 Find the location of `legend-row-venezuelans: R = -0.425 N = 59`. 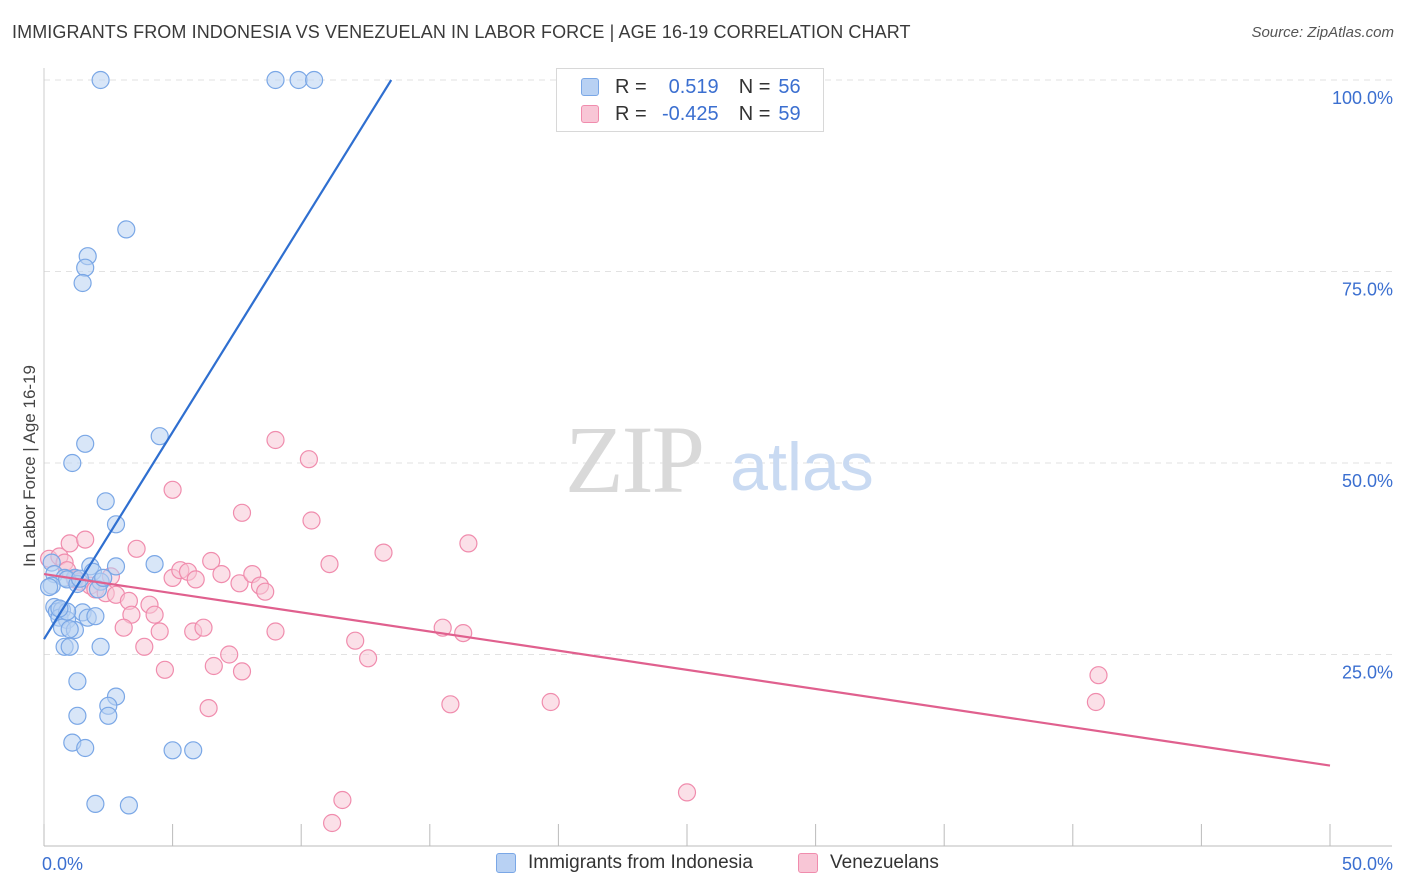

legend-row-venezuelans: R = -0.425 N = 59 is located at coordinates (691, 114).